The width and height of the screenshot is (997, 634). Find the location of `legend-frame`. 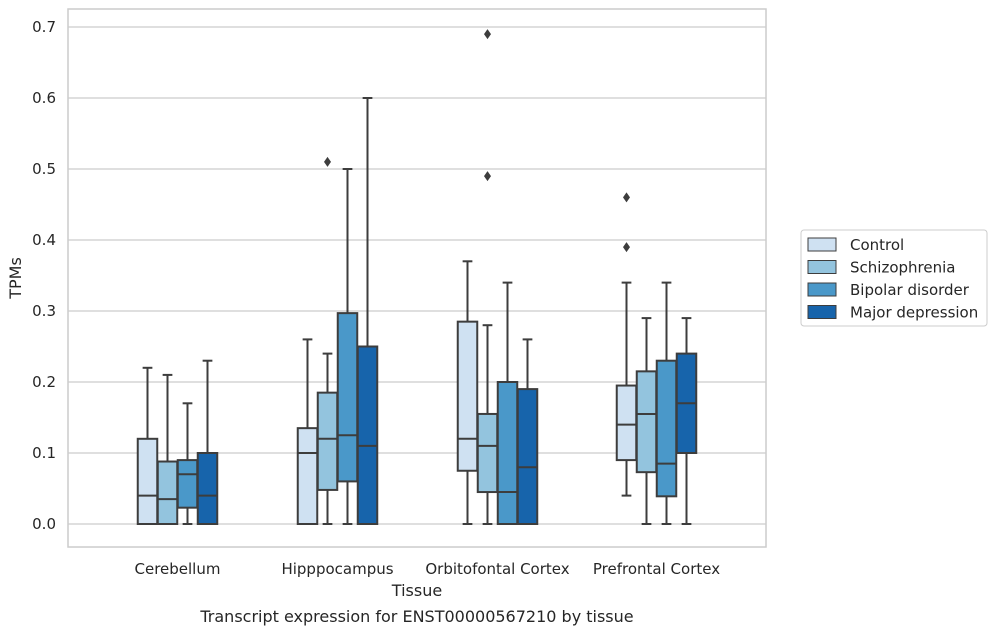

legend-frame is located at coordinates (894, 278).